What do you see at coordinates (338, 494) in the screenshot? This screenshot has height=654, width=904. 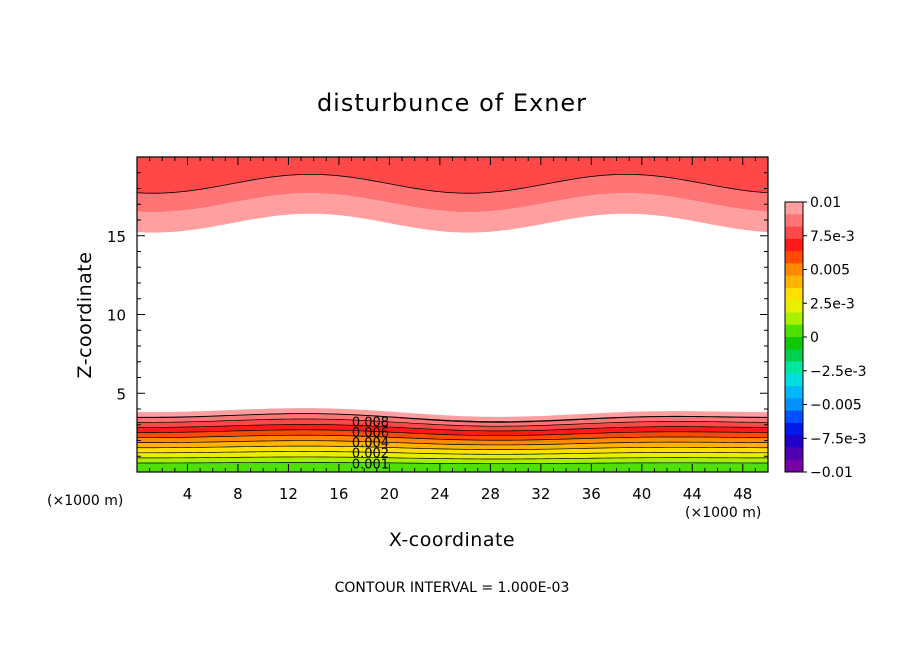 I see `x-tick-label: 16` at bounding box center [338, 494].